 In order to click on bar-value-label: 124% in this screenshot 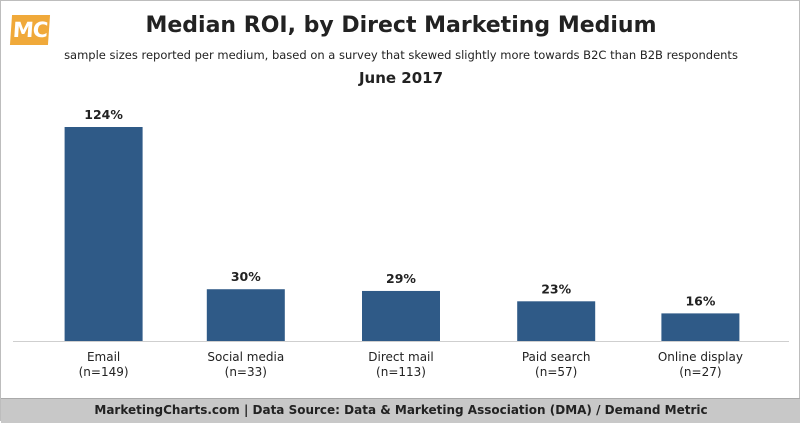, I will do `click(103, 114)`.